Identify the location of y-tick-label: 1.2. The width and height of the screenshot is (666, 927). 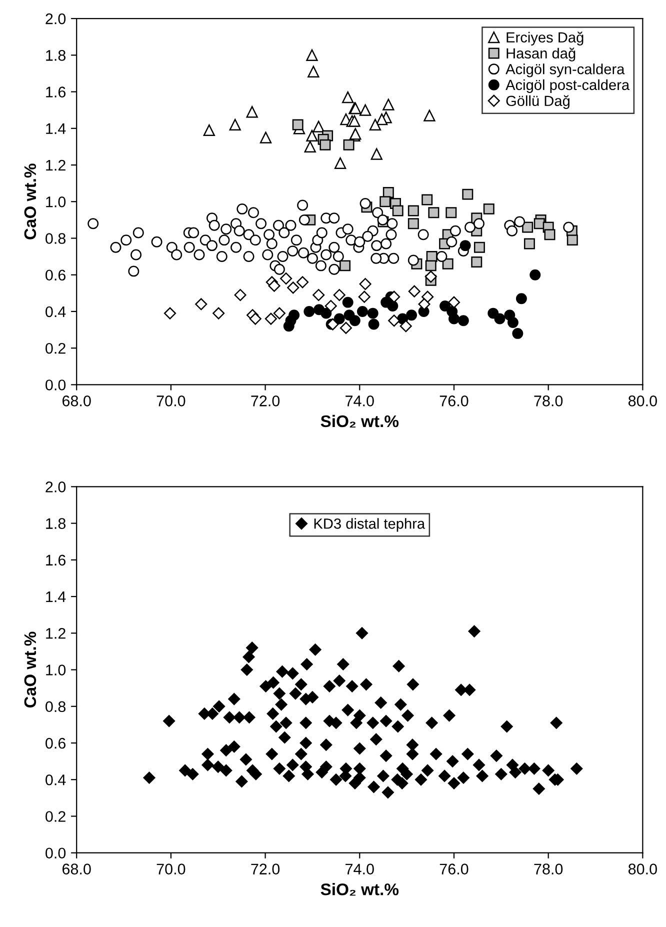
(56, 165).